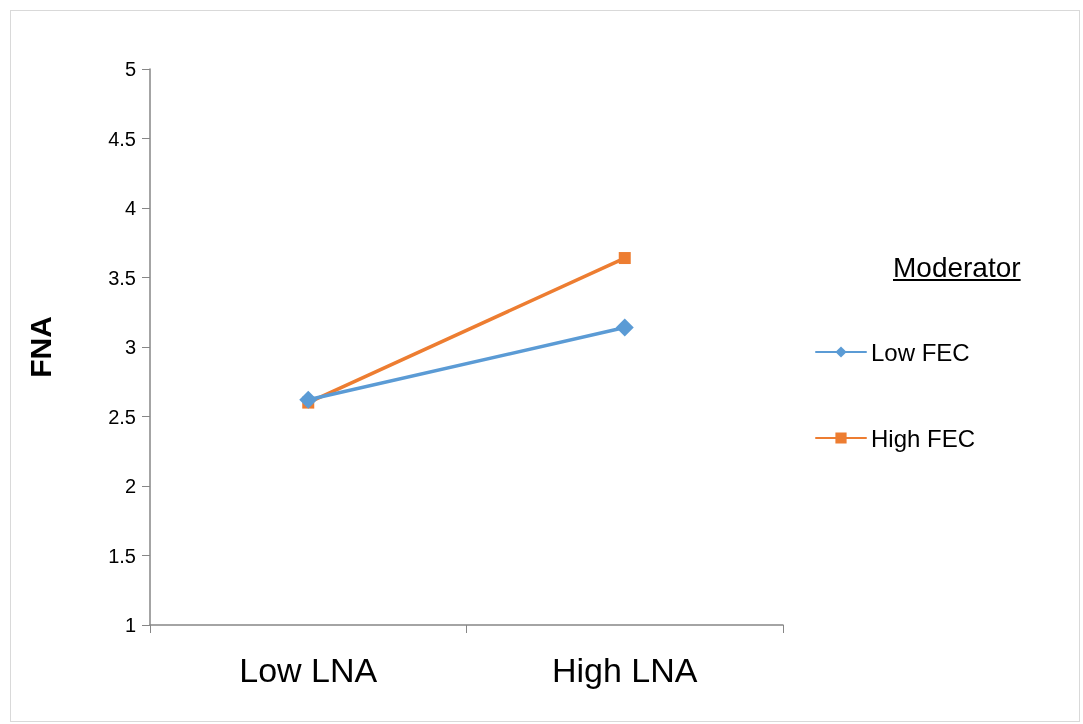  What do you see at coordinates (130, 69) in the screenshot?
I see `y-tick-label: 5` at bounding box center [130, 69].